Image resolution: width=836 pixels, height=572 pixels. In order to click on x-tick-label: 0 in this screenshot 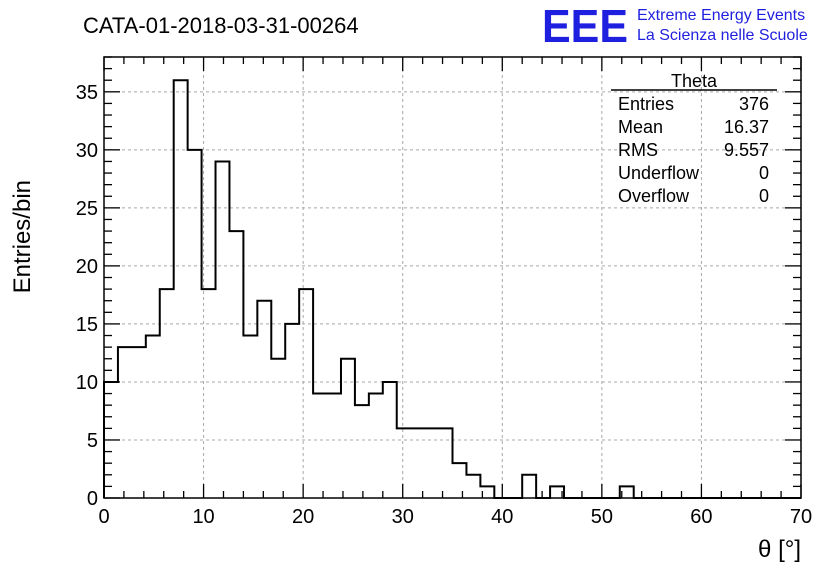, I will do `click(103, 517)`.